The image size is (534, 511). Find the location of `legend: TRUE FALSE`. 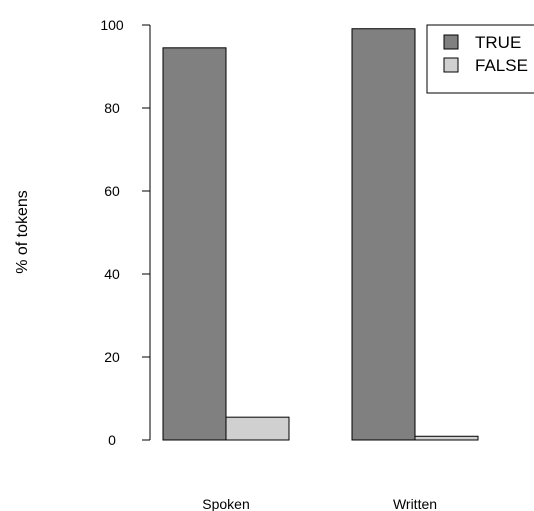

legend: TRUE FALSE is located at coordinates (480, 59).